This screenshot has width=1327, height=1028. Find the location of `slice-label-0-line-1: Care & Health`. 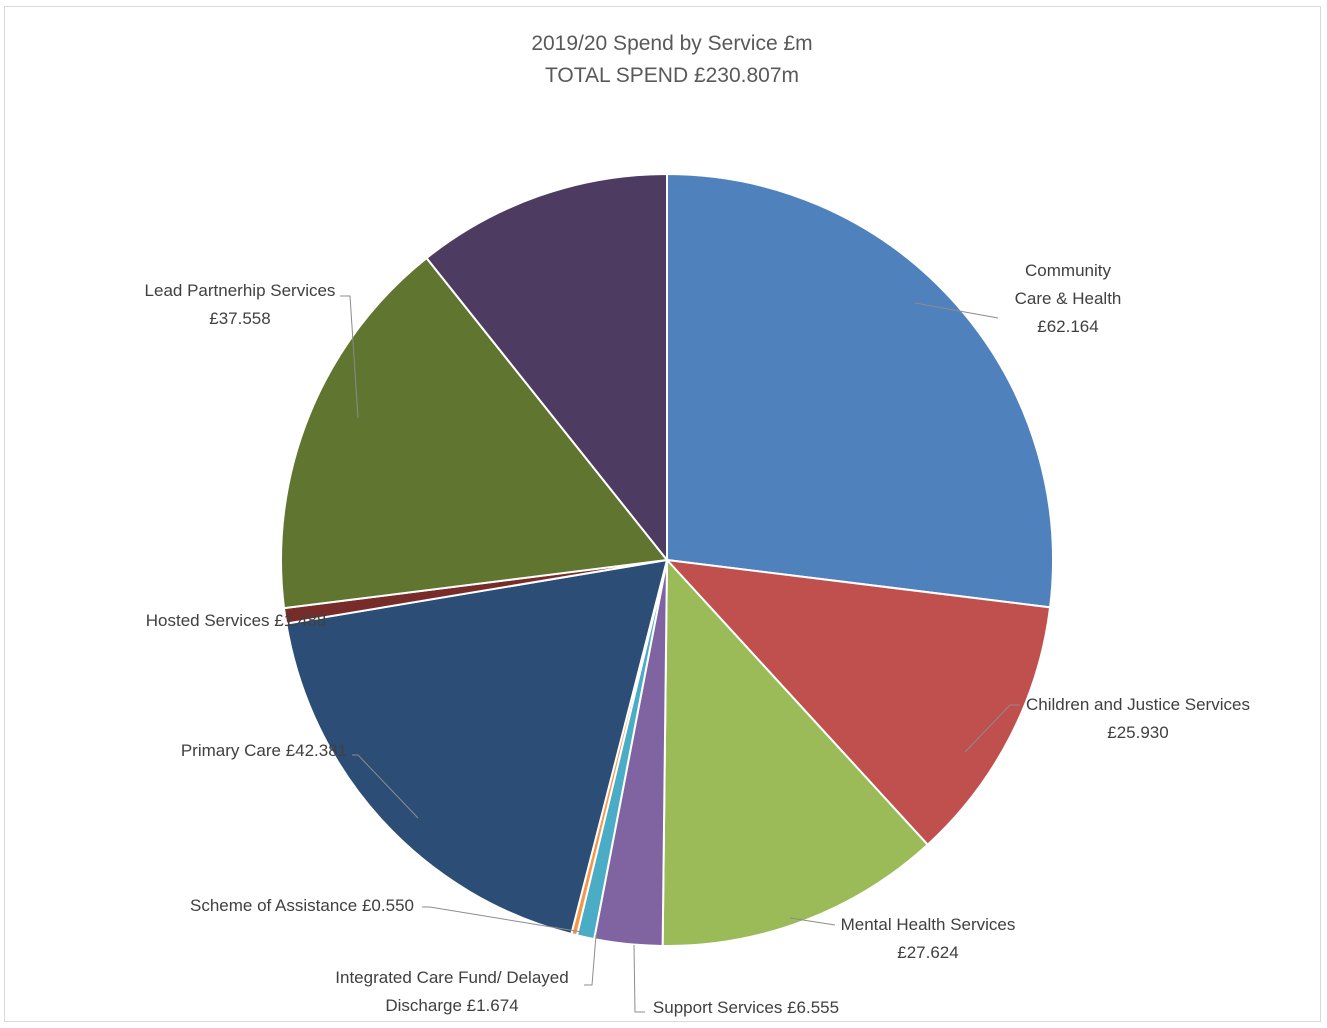

slice-label-0-line-1: Care & Health is located at coordinates (1068, 298).